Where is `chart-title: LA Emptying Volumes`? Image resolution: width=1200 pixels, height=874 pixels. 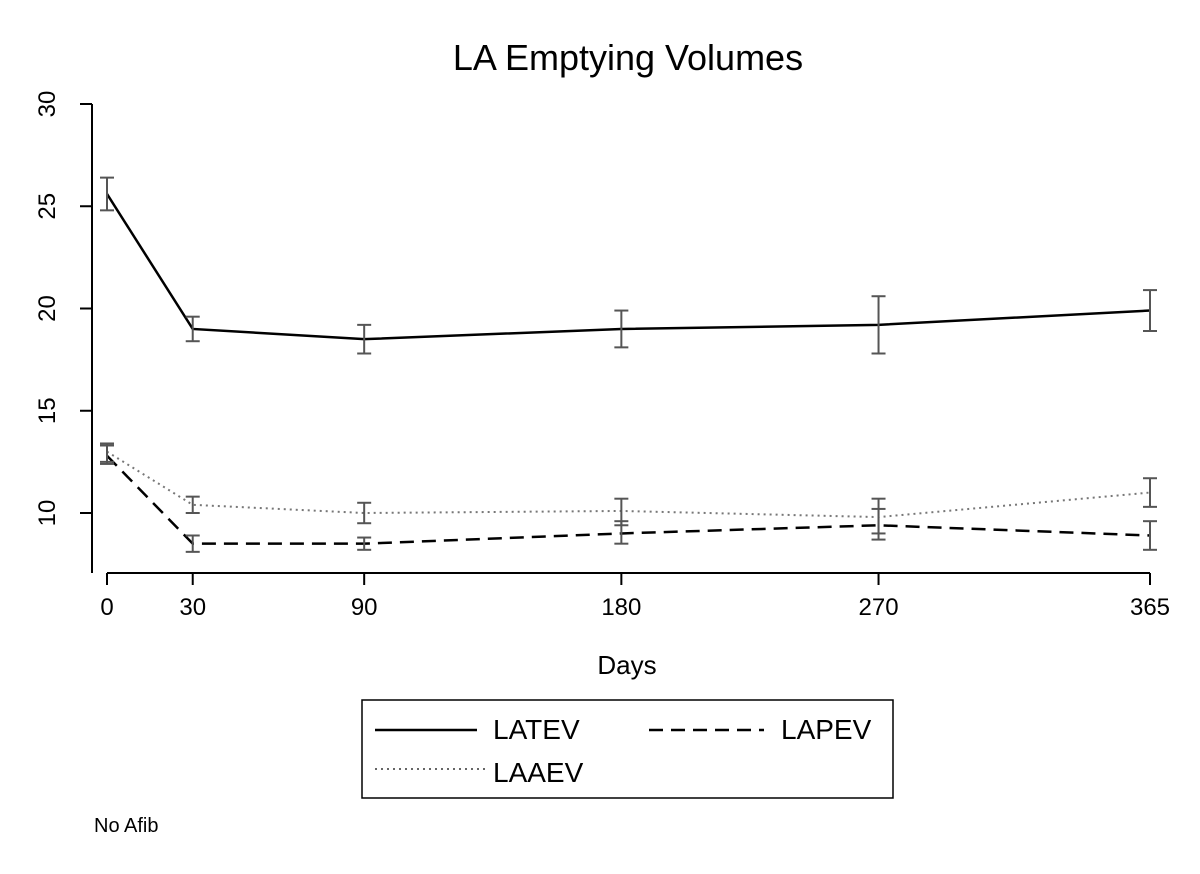 chart-title: LA Emptying Volumes is located at coordinates (628, 57).